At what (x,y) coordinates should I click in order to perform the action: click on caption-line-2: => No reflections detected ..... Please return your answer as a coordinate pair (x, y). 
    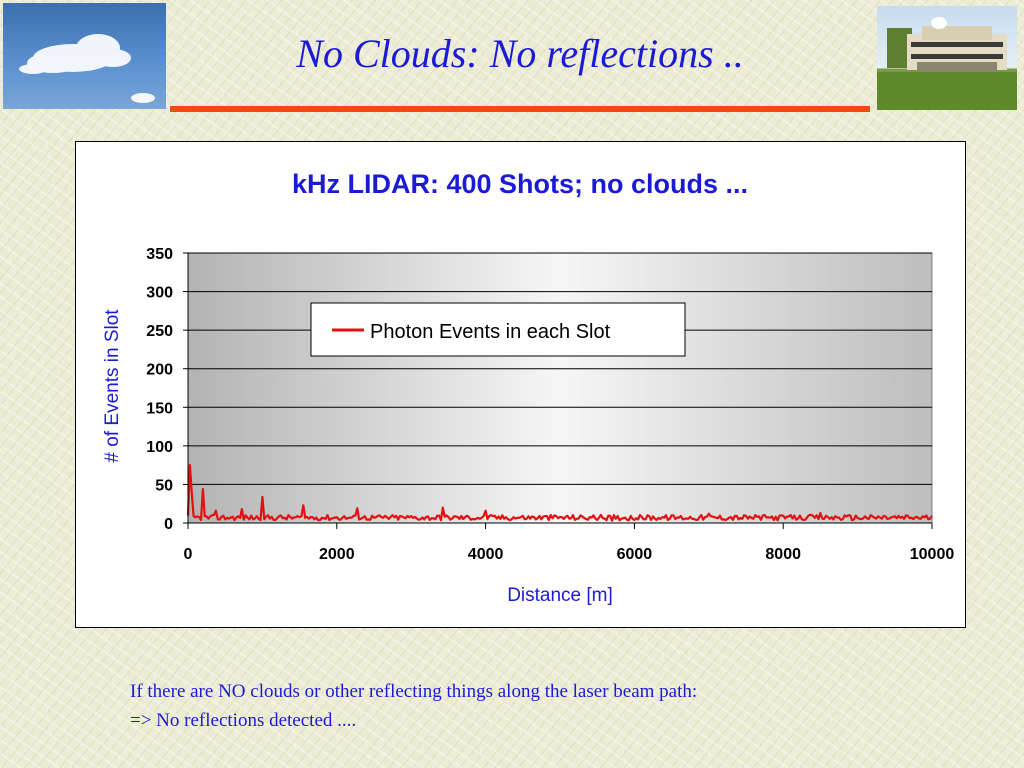
    Looking at the image, I should click on (243, 720).